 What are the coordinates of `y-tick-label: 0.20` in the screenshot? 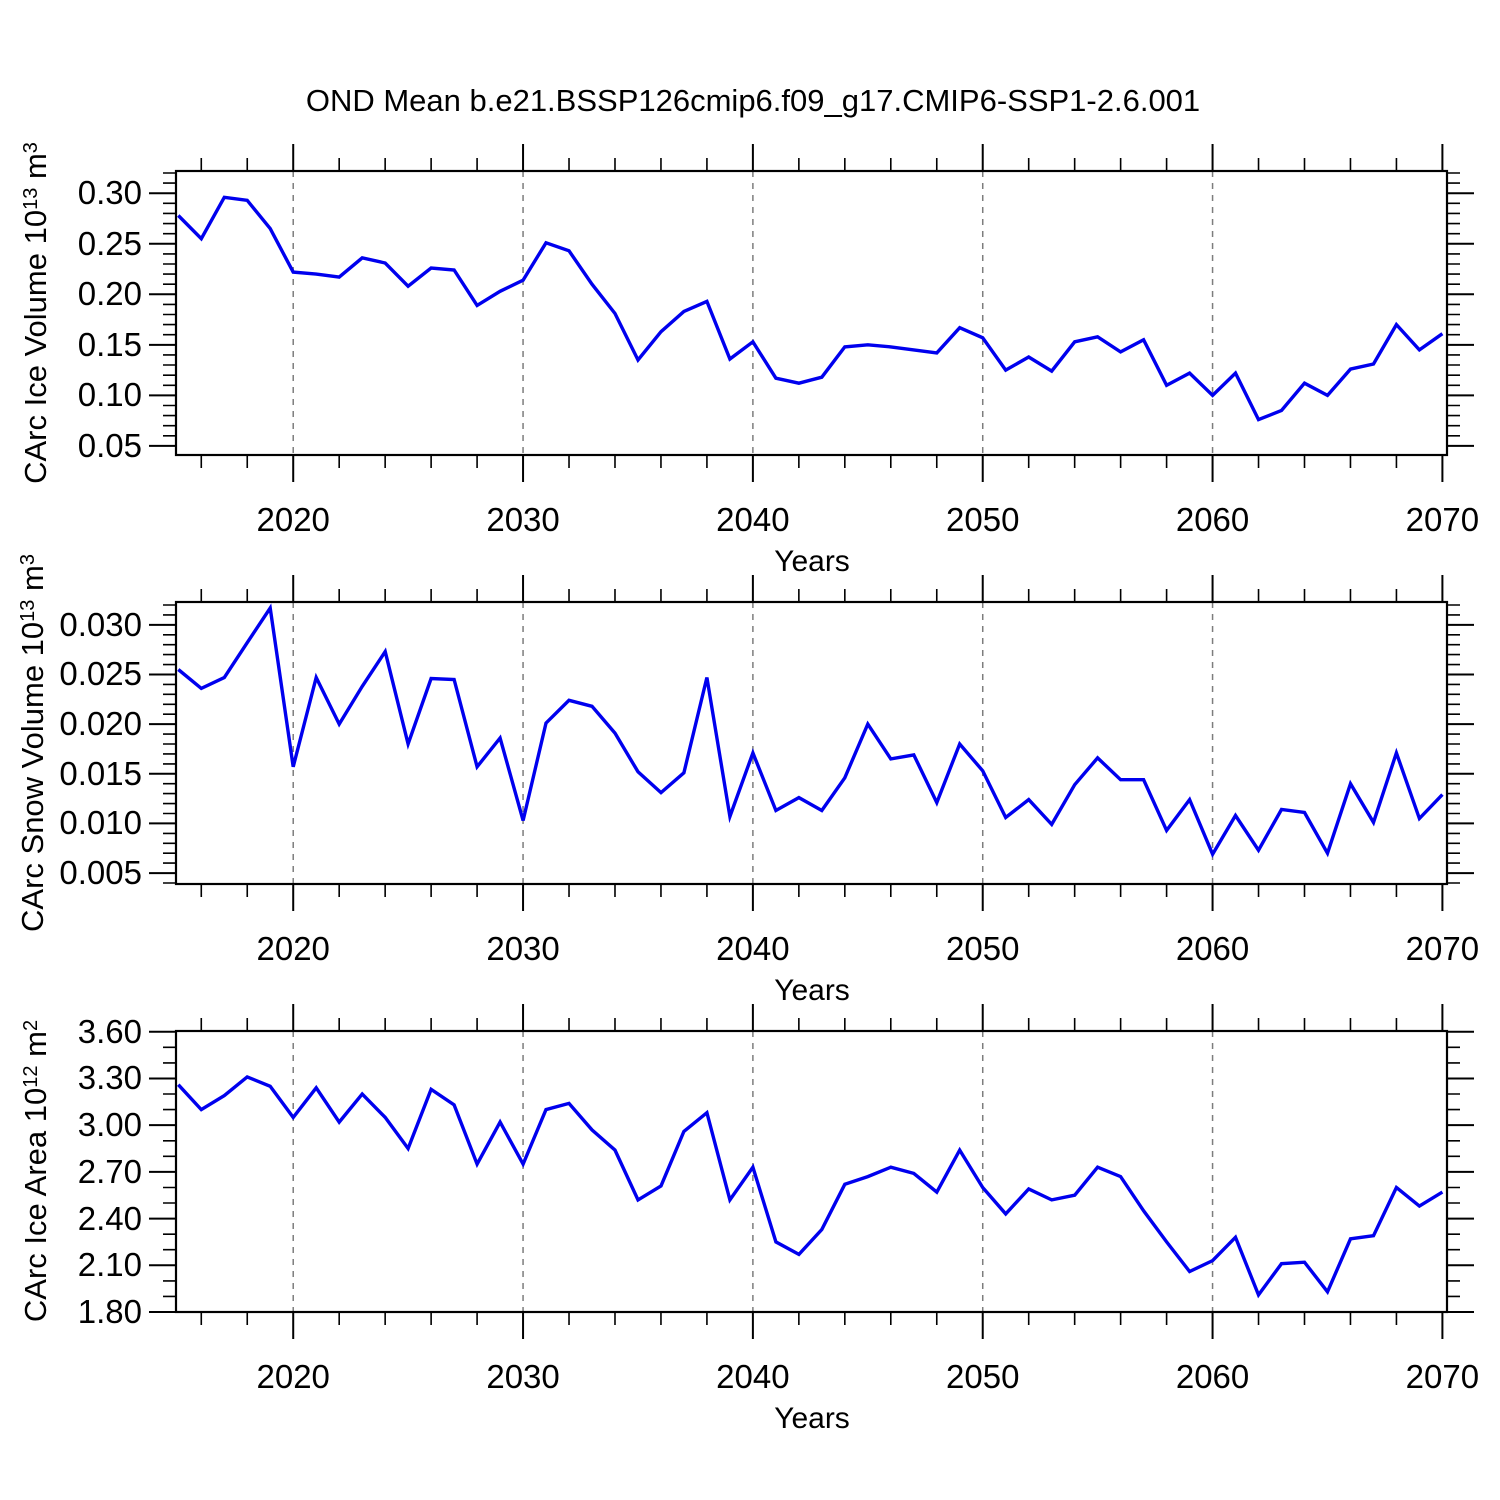 It's located at (109, 294).